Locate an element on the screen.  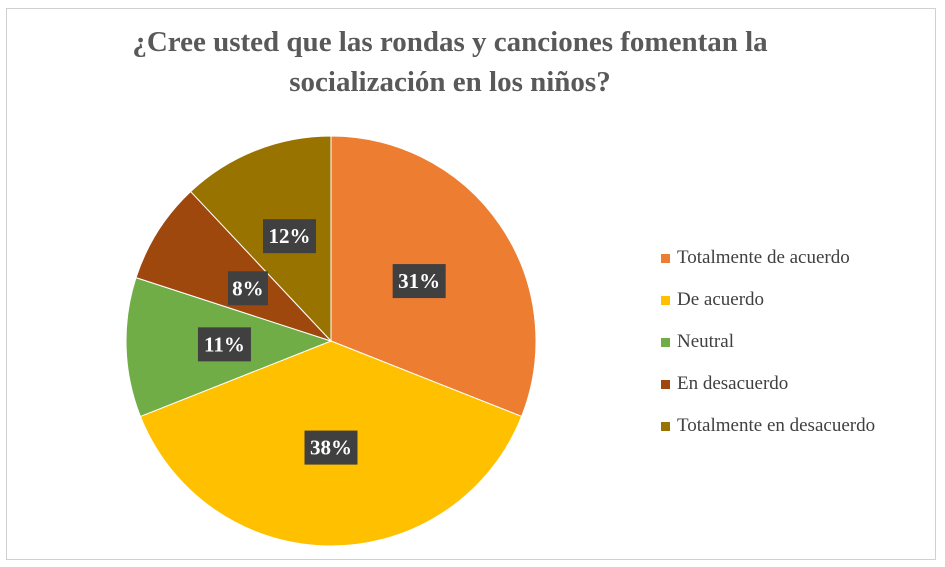
legend-item-de-acuerdo: De acuerdo is located at coordinates (768, 300).